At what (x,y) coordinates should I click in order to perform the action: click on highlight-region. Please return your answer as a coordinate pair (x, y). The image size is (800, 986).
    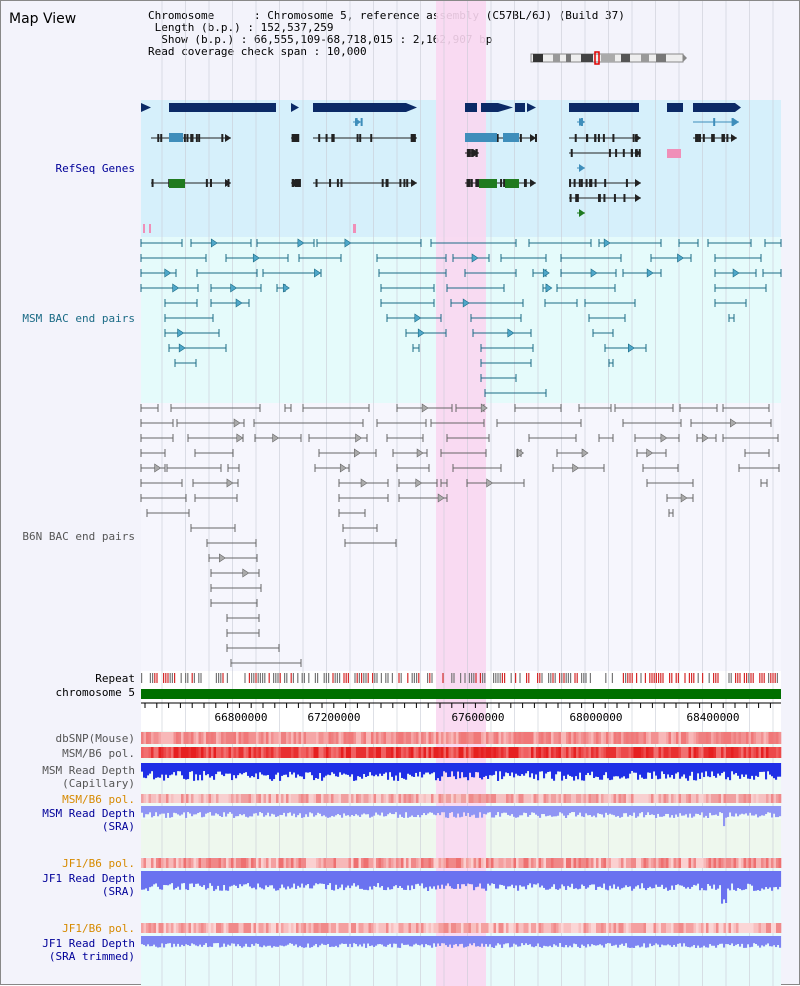
    Looking at the image, I should click on (461, 493).